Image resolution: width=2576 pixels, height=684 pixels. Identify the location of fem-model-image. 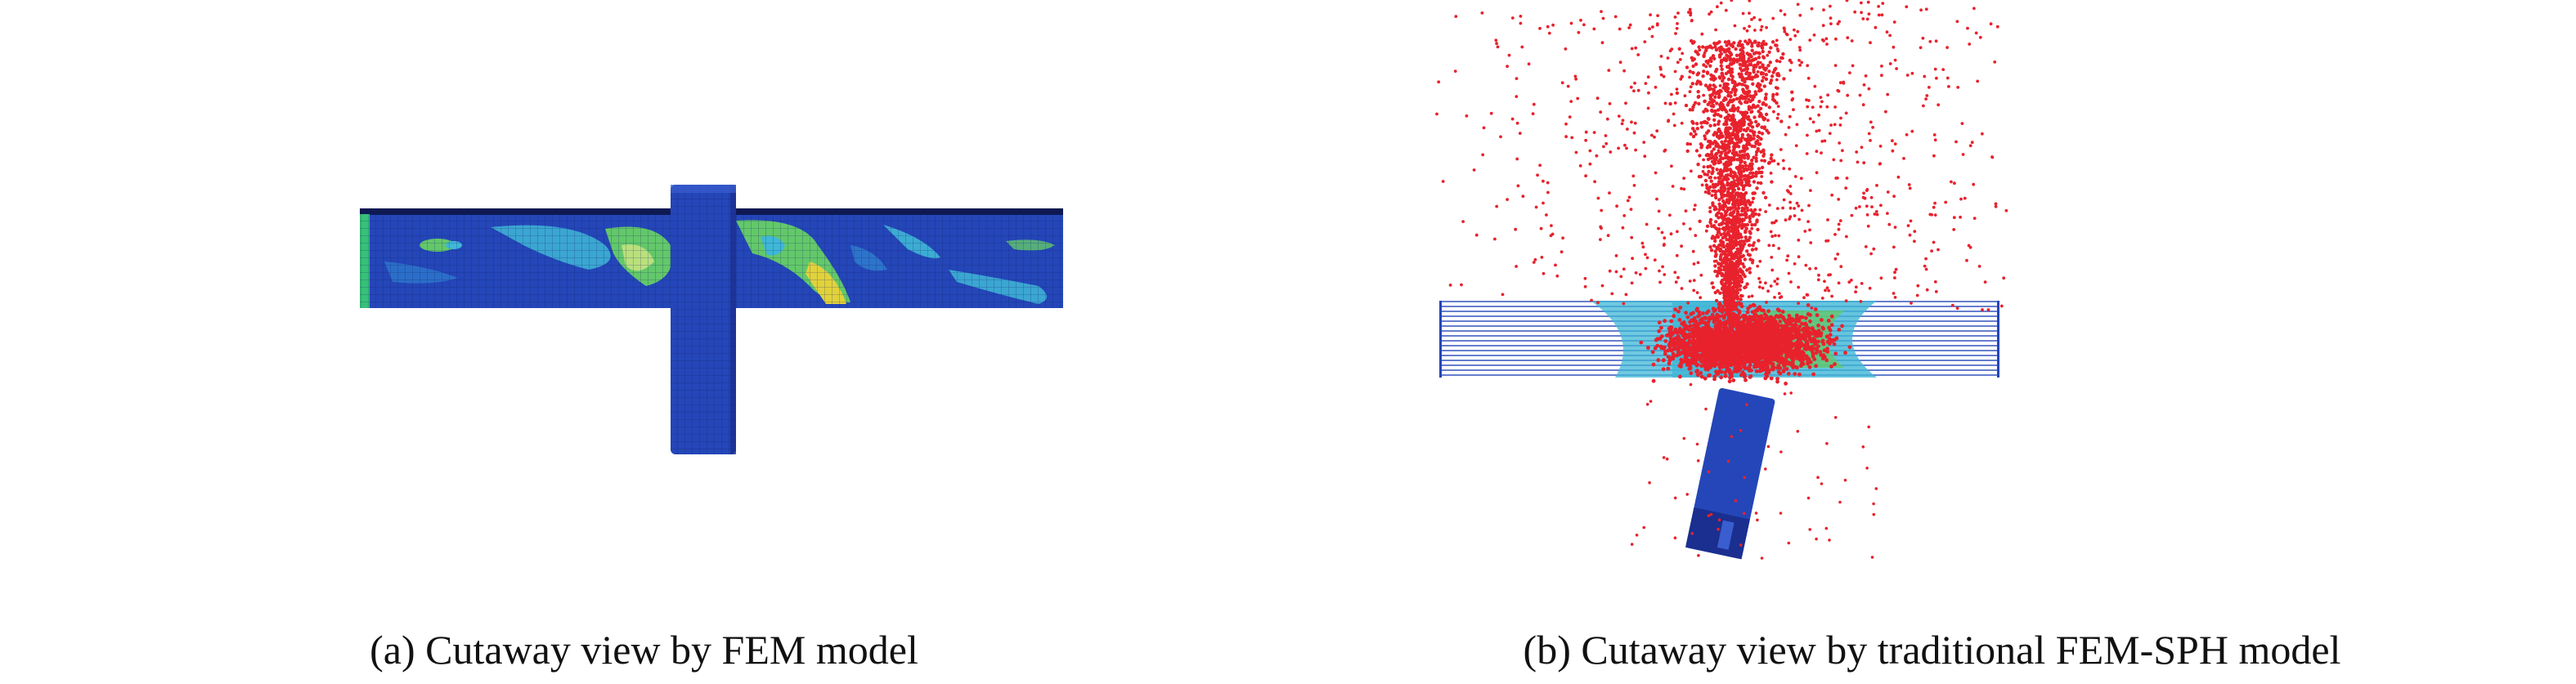
(712, 319).